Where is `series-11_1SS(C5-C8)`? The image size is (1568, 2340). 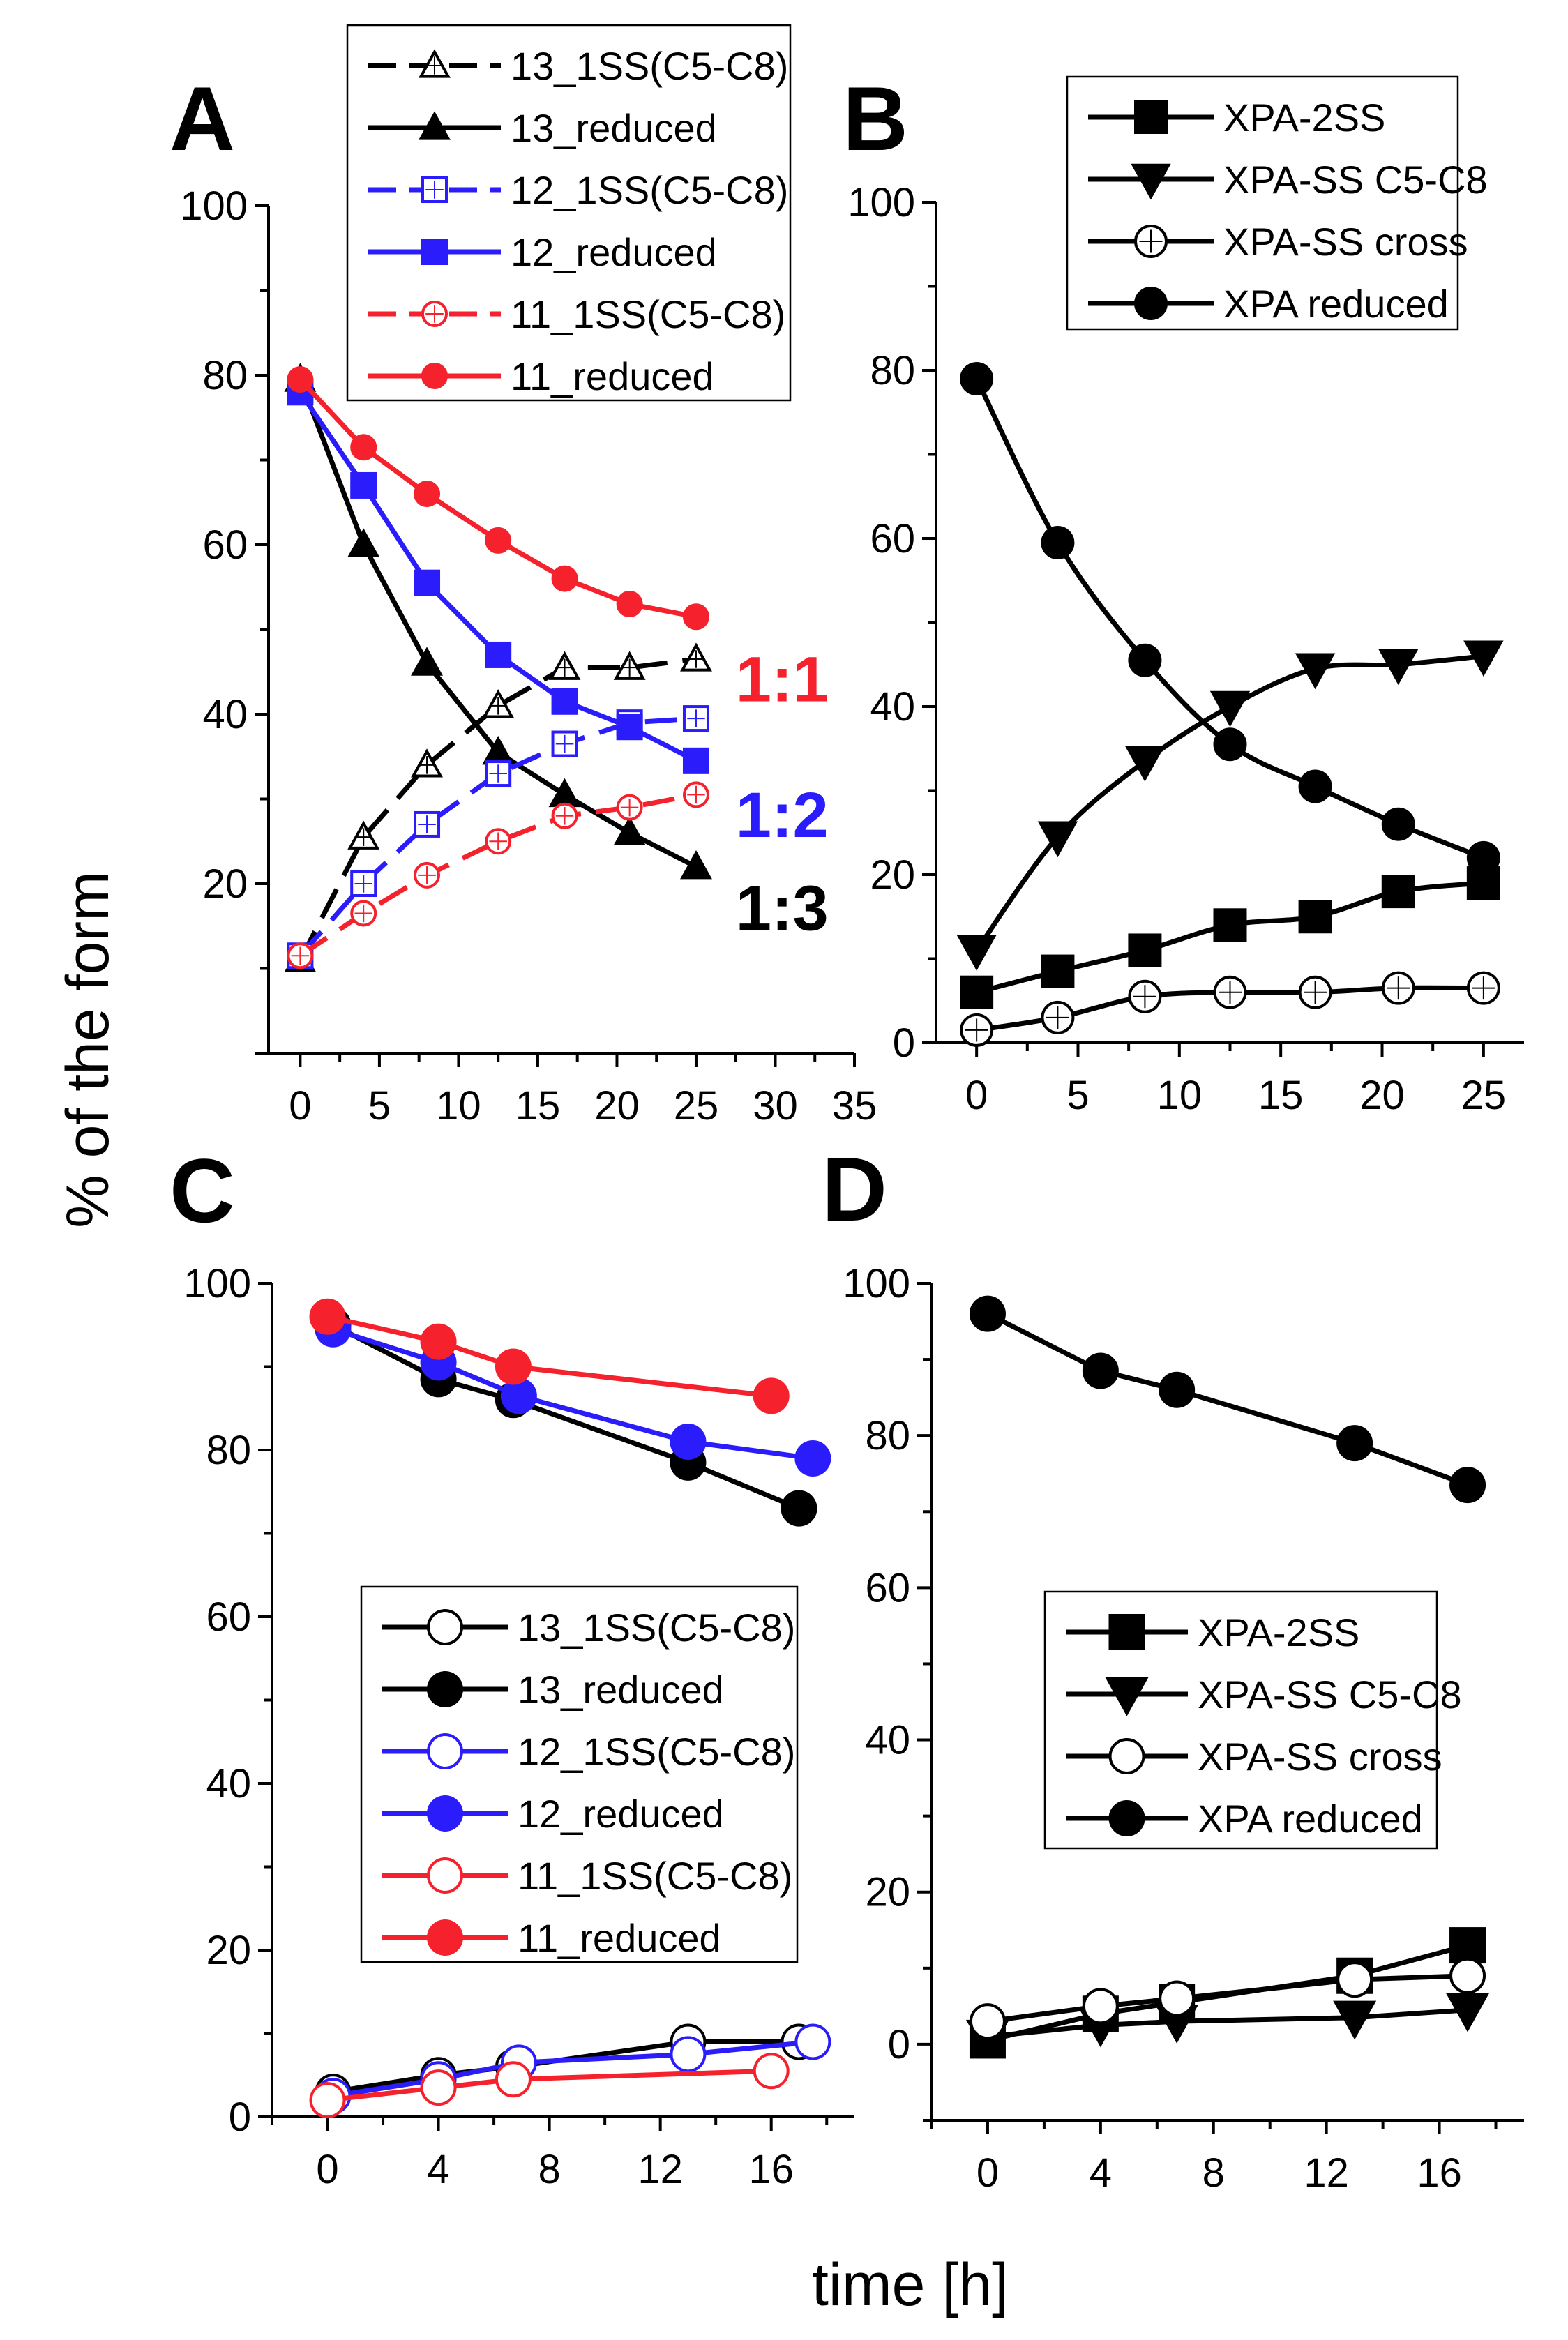
series-11_1SS(C5-C8) is located at coordinates (498, 875).